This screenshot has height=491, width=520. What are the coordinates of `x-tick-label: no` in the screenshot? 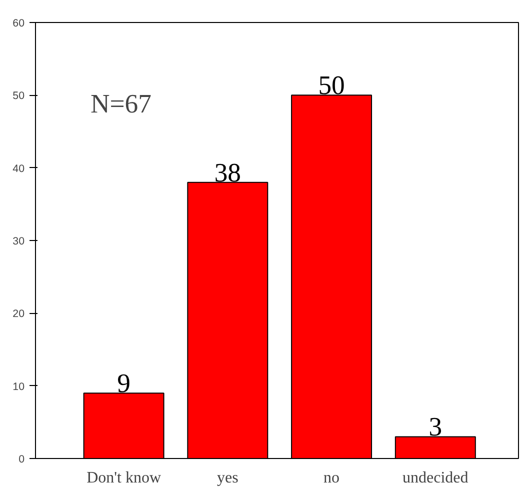 It's located at (332, 478).